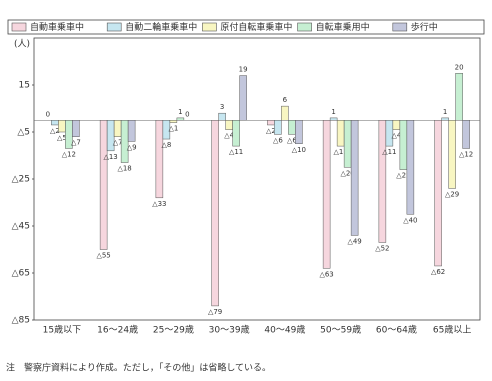 The width and height of the screenshot is (492, 381). I want to click on value-label: △62, so click(438, 272).